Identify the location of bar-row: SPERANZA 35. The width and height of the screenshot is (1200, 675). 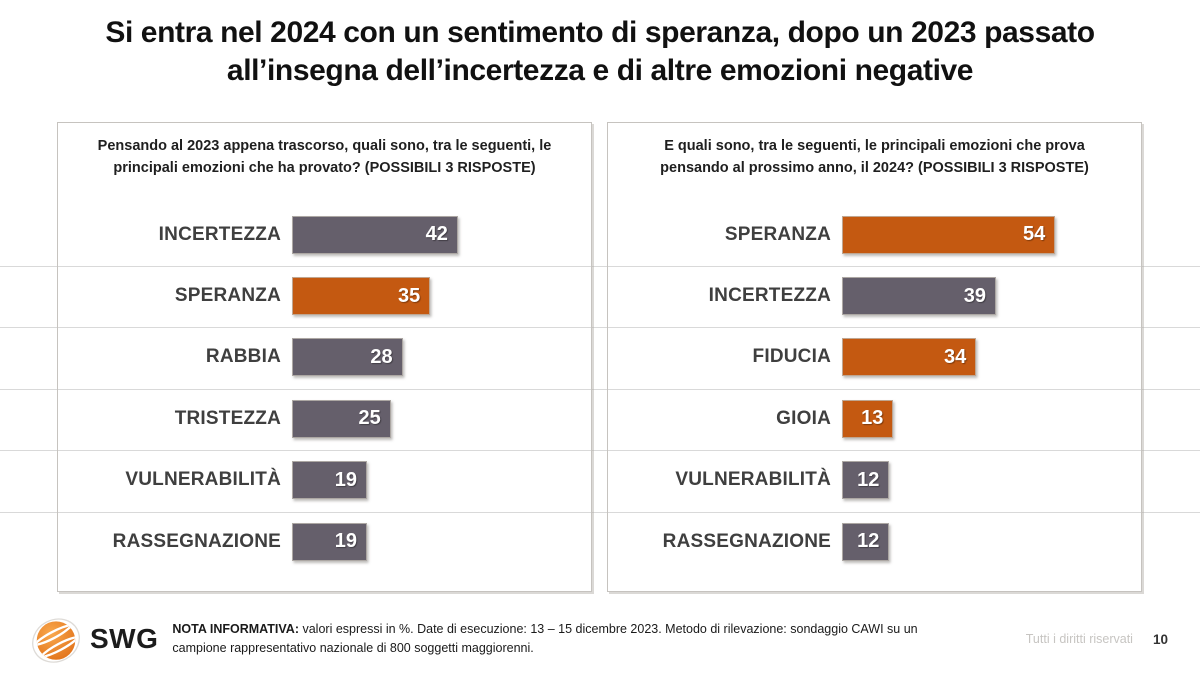
(324, 295).